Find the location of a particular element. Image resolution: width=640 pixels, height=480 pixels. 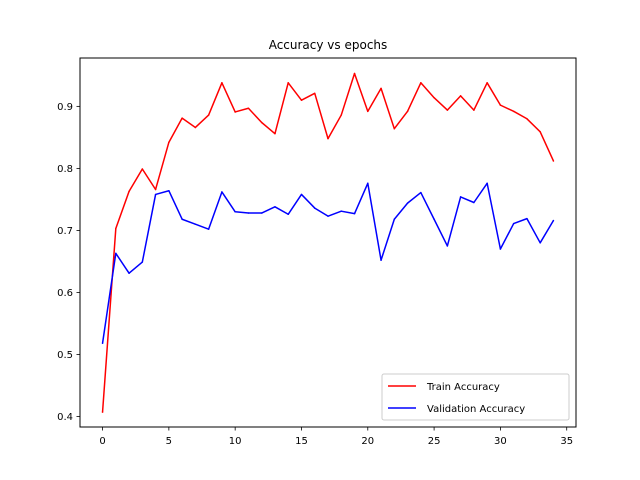

x-tick-label: 15 is located at coordinates (301, 441).